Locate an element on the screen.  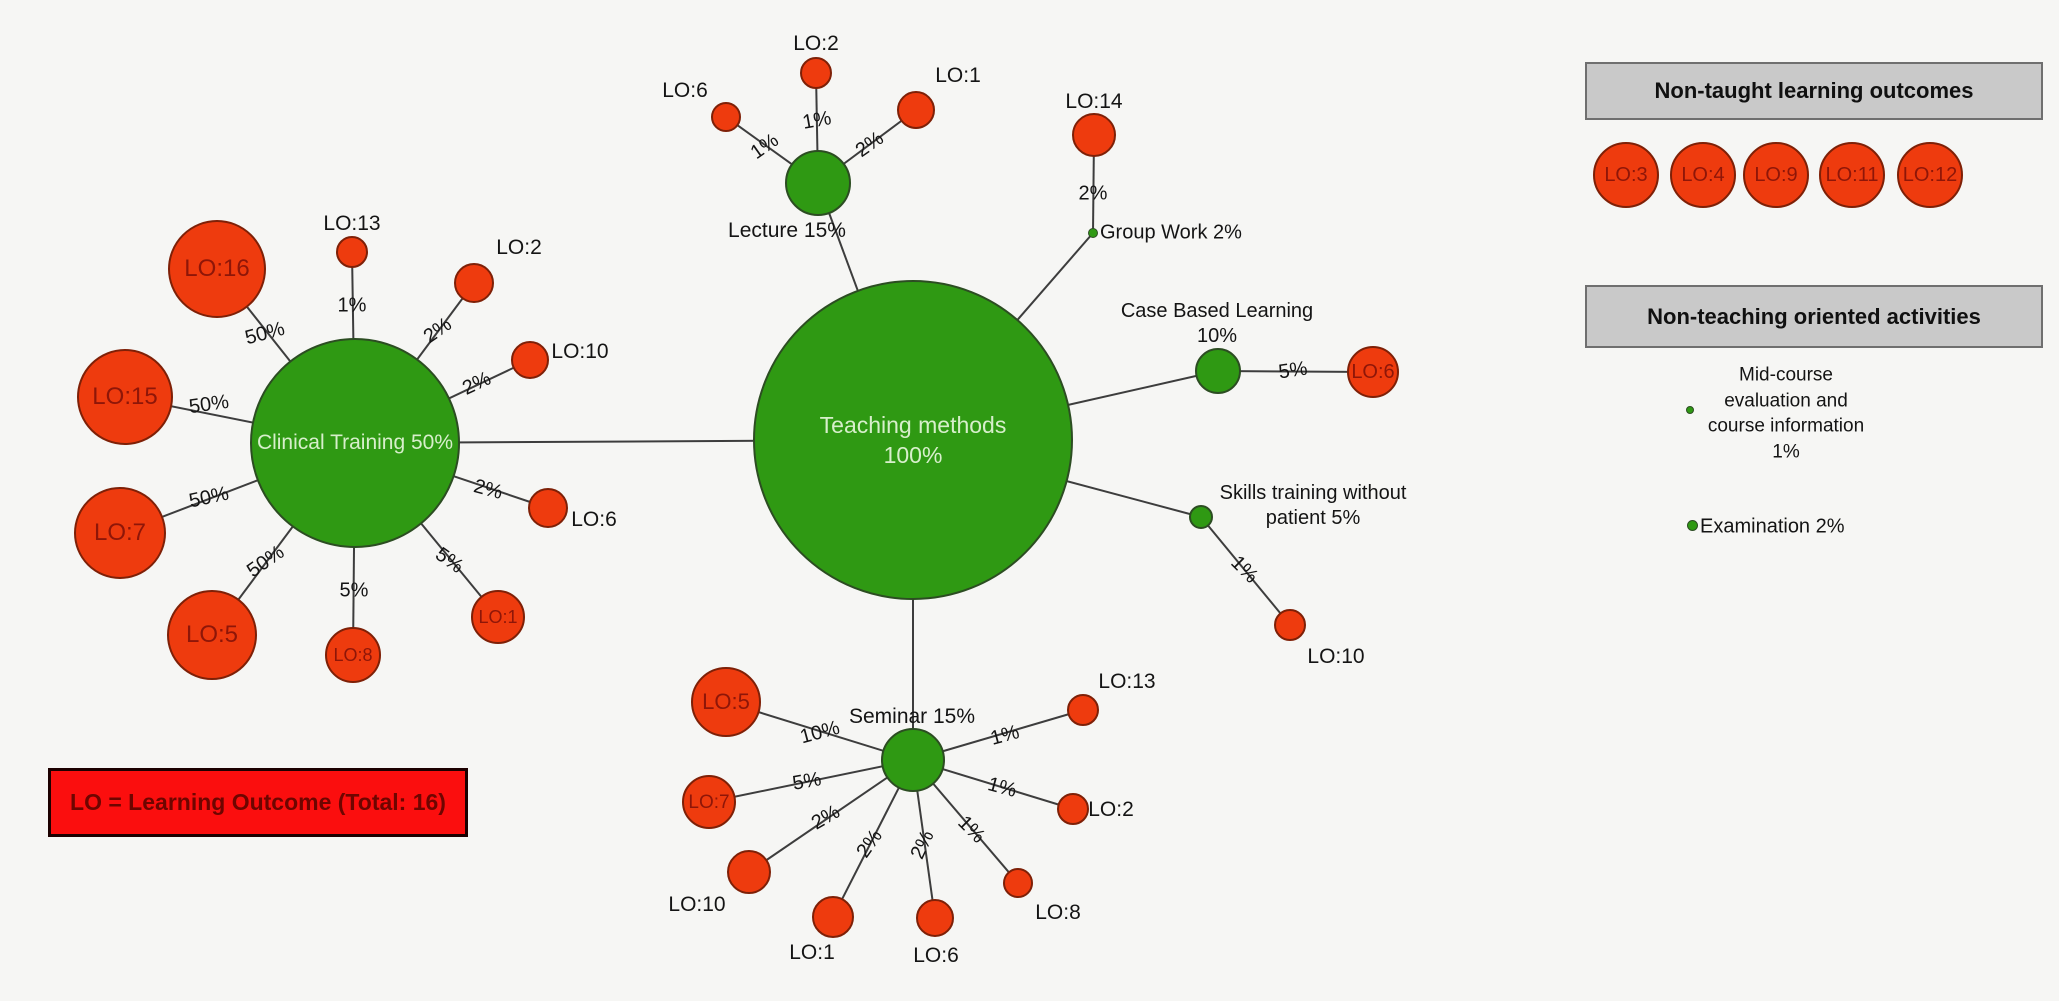
non-teaching-header: Non-teaching oriented activities is located at coordinates (1814, 316).